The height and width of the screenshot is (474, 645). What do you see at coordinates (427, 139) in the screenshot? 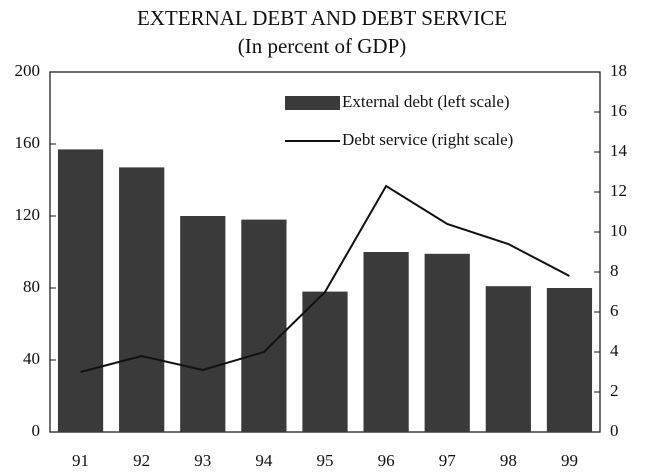
I see `legend-label: Debt service (right scale)` at bounding box center [427, 139].